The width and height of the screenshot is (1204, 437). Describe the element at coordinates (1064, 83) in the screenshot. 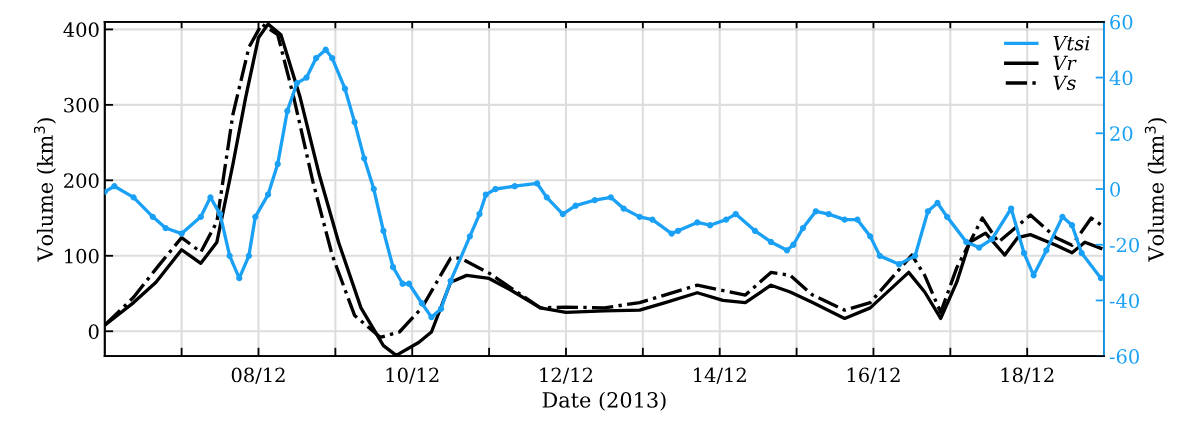

I see `legend-label: Vs` at that location.